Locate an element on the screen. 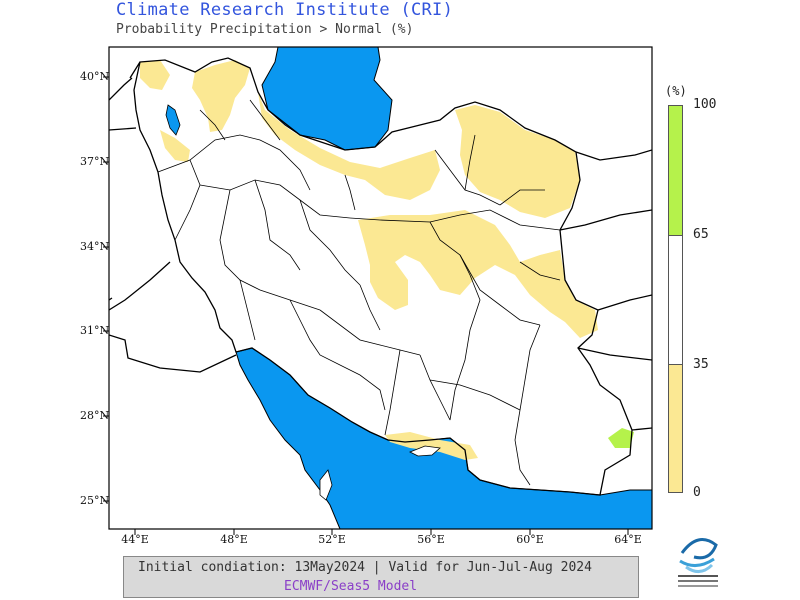 Image resolution: width=800 pixels, height=600 pixels. lat-label-25: 25°N is located at coordinates (95, 500).